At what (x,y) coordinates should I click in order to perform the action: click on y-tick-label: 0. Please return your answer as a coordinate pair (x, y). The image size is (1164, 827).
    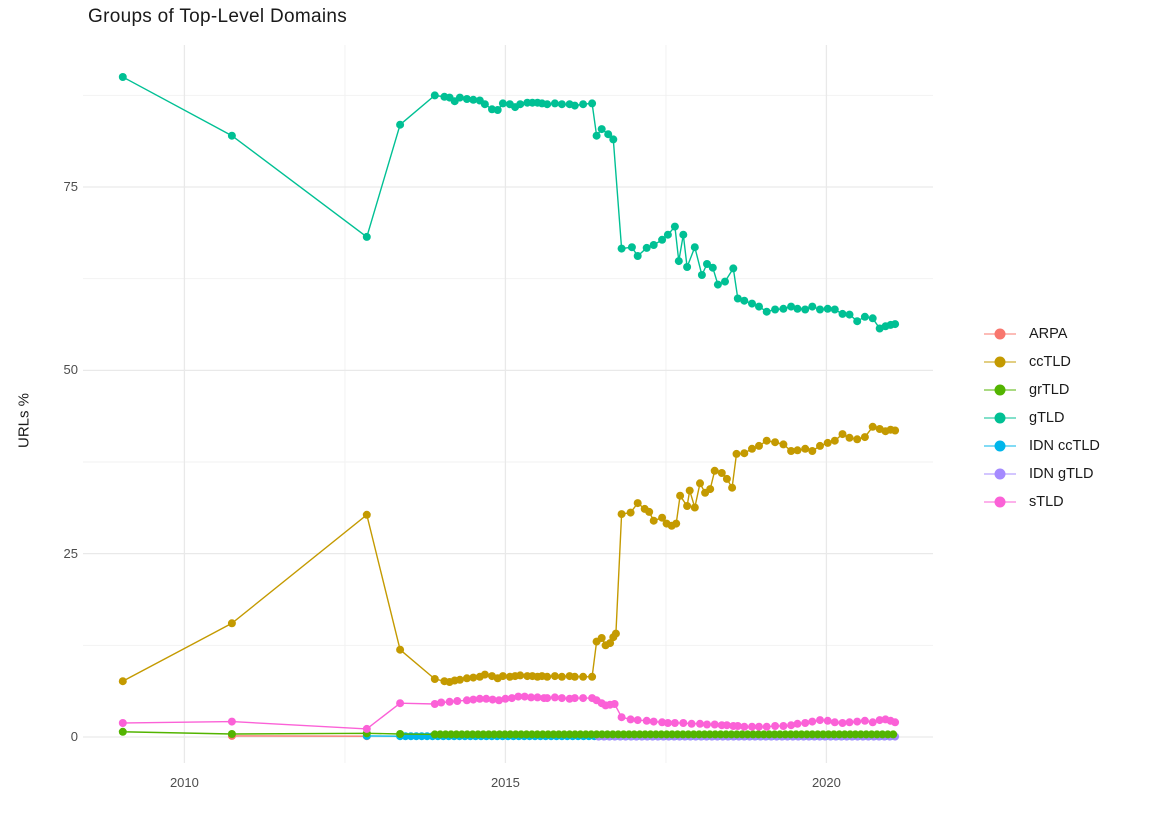
    Looking at the image, I should click on (74, 736).